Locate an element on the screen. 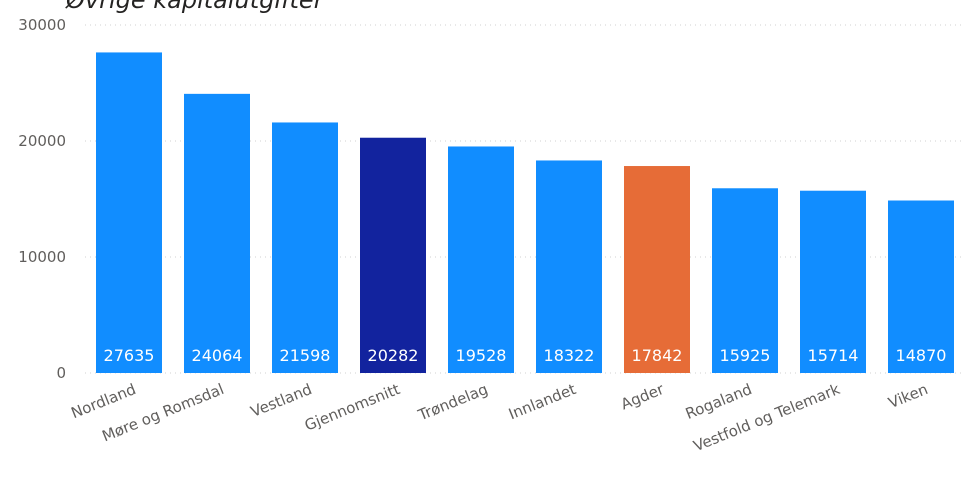  y-tick-label: 10000 is located at coordinates (42, 257).